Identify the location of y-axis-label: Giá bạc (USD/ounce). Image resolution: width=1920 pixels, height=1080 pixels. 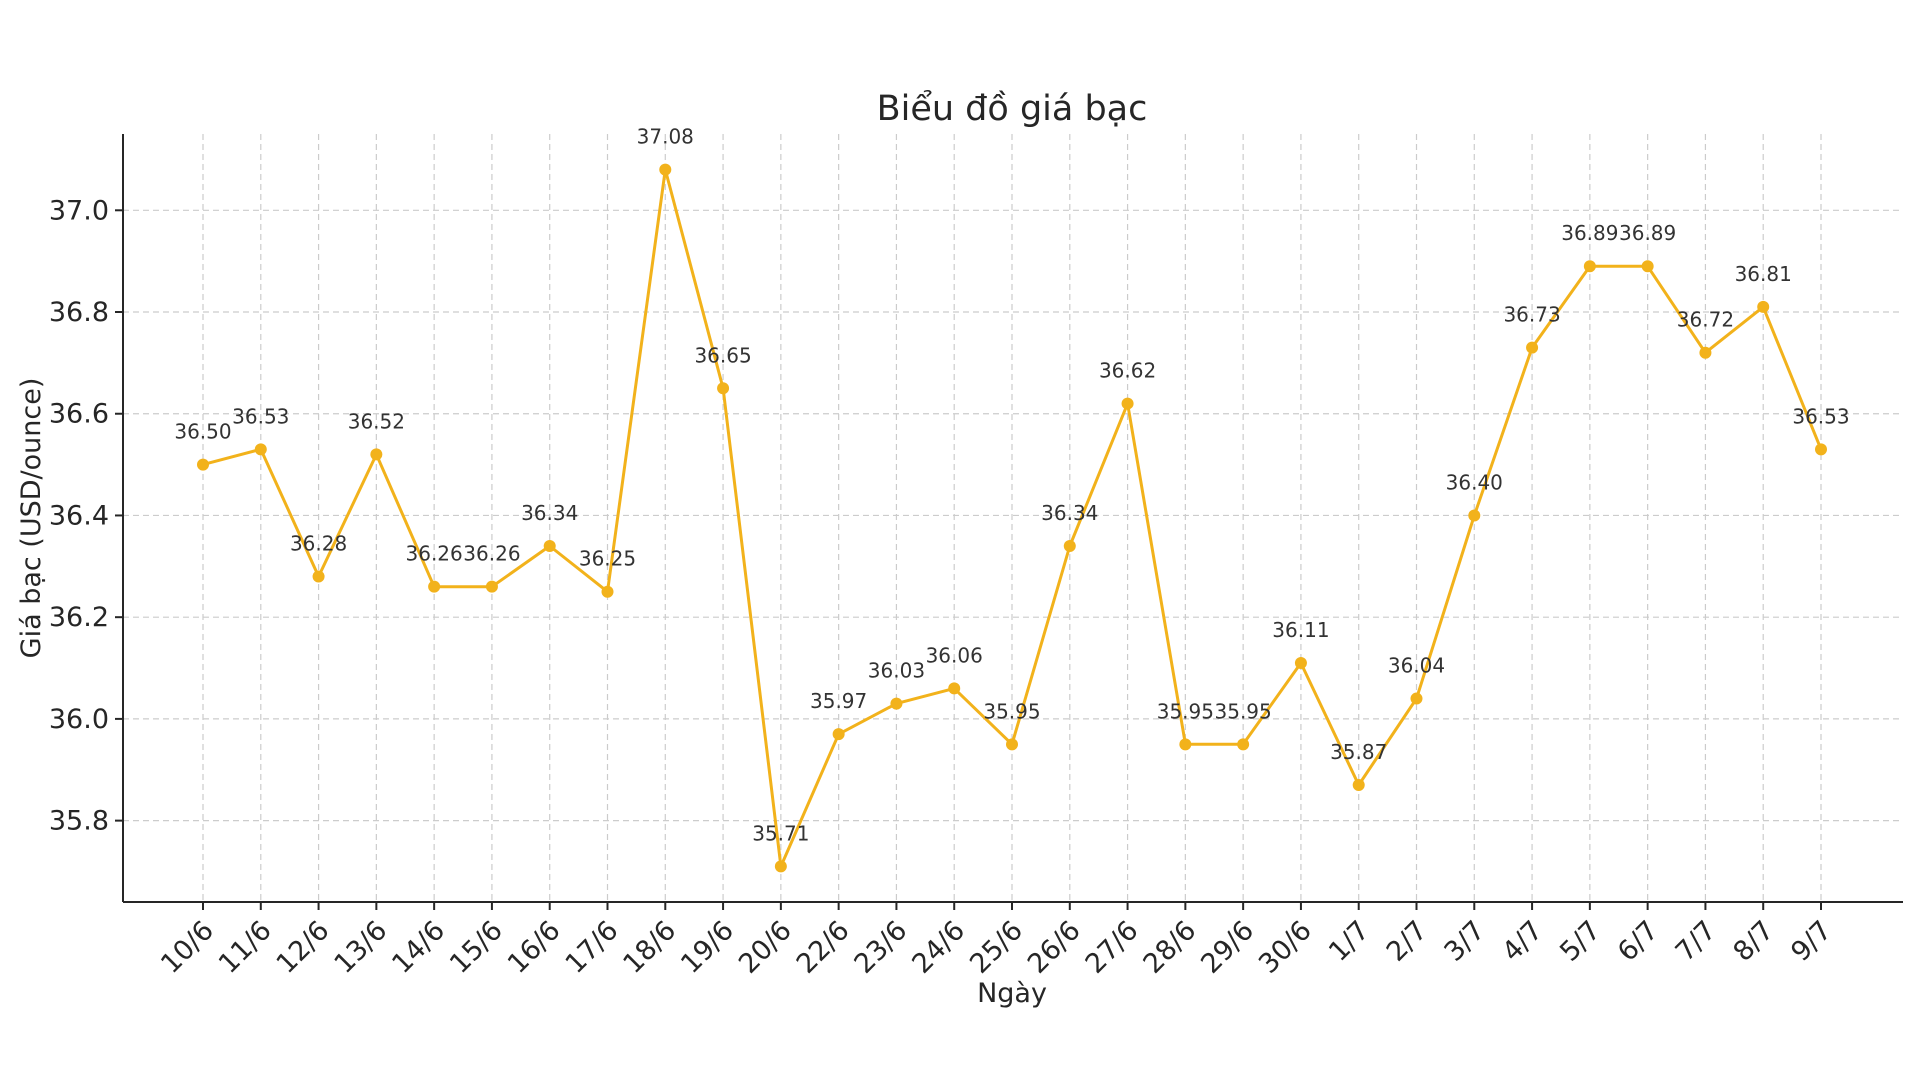
(31, 518).